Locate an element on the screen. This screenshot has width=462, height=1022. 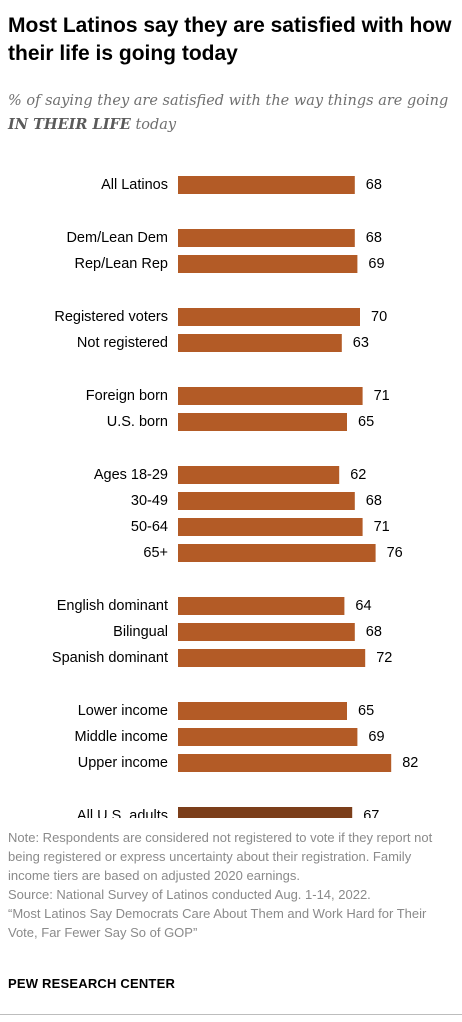
value-label: 62 is located at coordinates (358, 475).